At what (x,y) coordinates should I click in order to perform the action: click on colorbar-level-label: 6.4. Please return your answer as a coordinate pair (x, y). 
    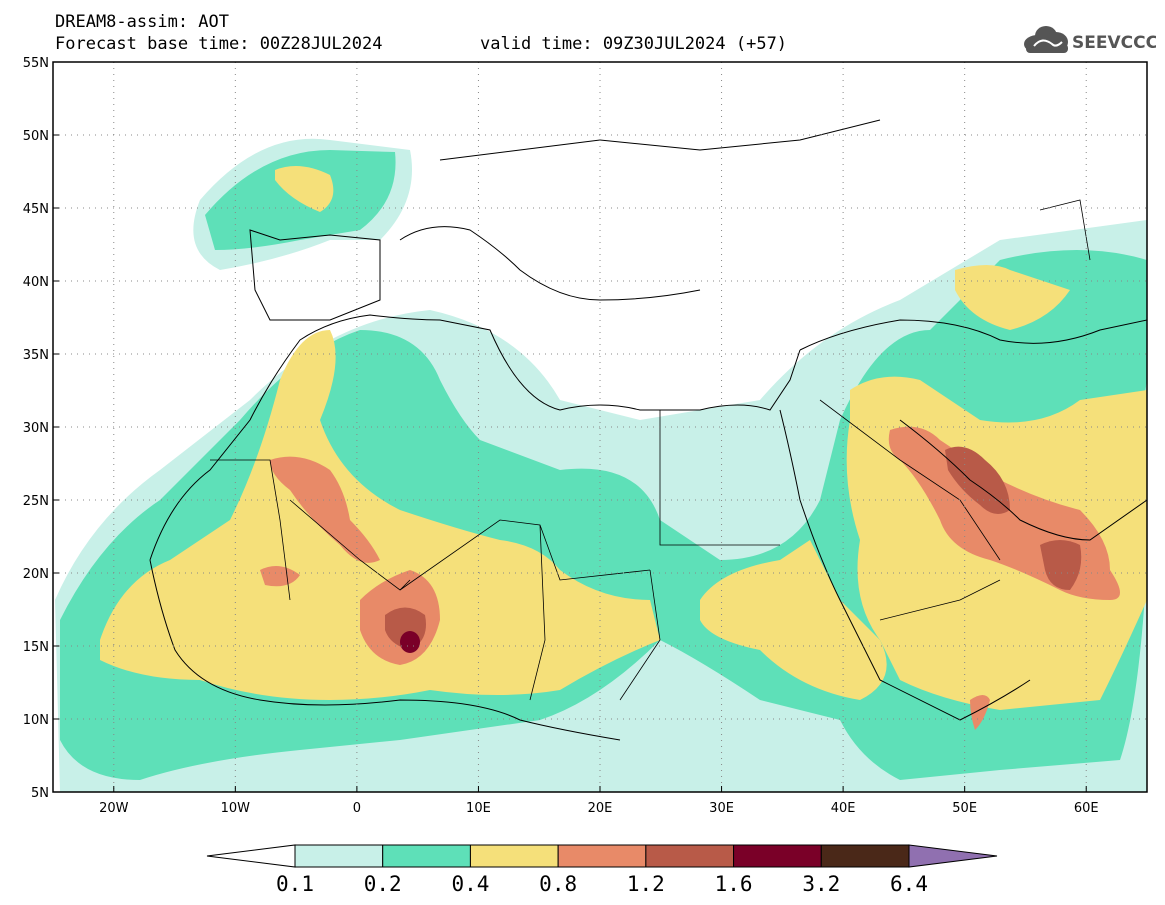
    Looking at the image, I should click on (909, 884).